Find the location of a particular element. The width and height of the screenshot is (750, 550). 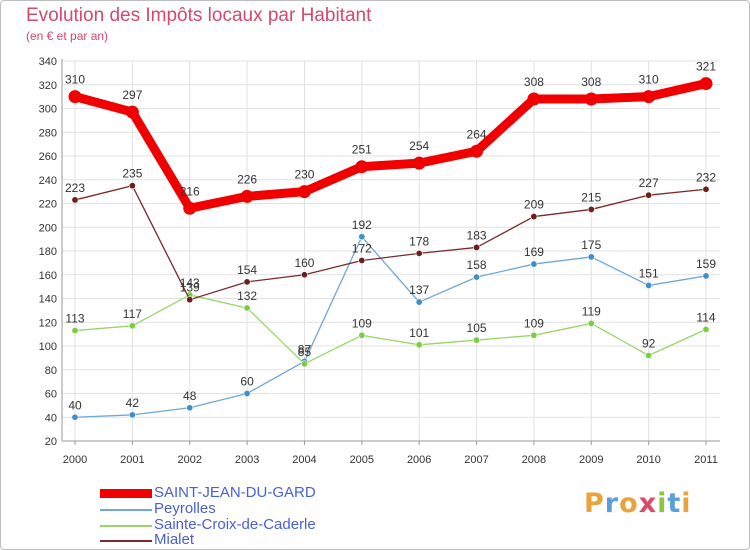

y-tick-label: 320 is located at coordinates (48, 86).